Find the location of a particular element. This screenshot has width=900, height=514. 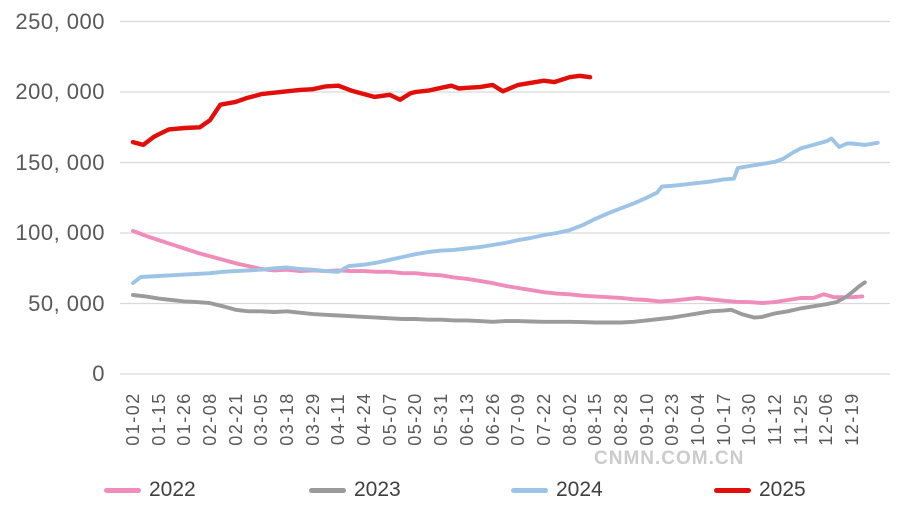

x-axis-label: 02-21 is located at coordinates (235, 419).